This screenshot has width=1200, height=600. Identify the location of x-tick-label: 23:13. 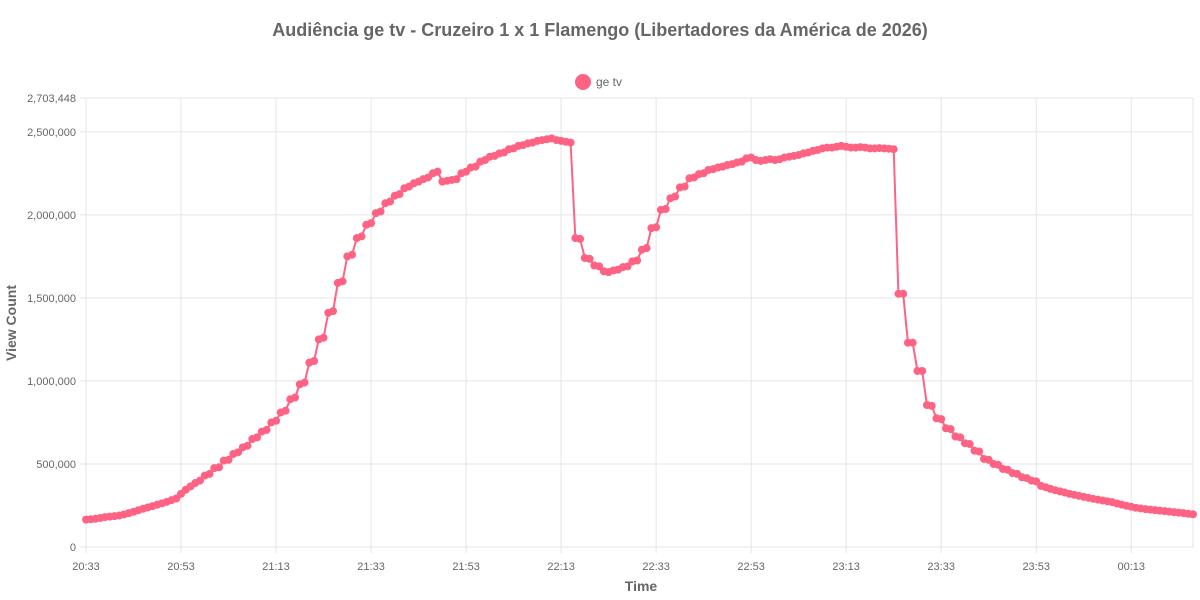
(846, 567).